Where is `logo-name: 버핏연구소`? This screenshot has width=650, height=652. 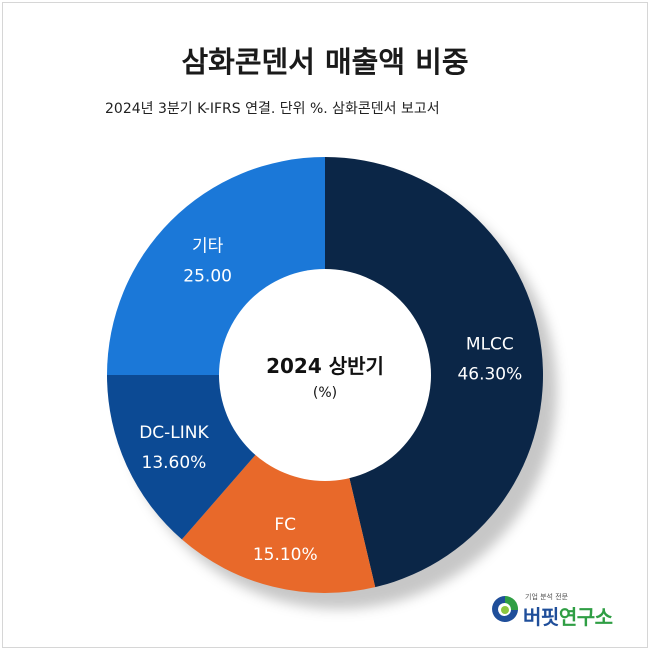
logo-name: 버핏연구소 is located at coordinates (568, 615).